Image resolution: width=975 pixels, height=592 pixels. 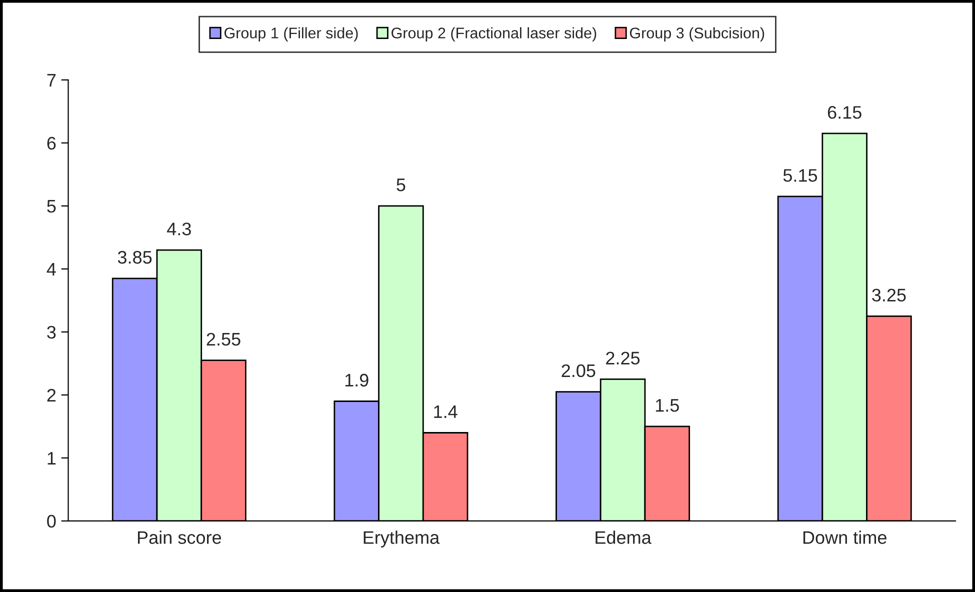 What do you see at coordinates (52, 458) in the screenshot?
I see `y-tick-label: 1` at bounding box center [52, 458].